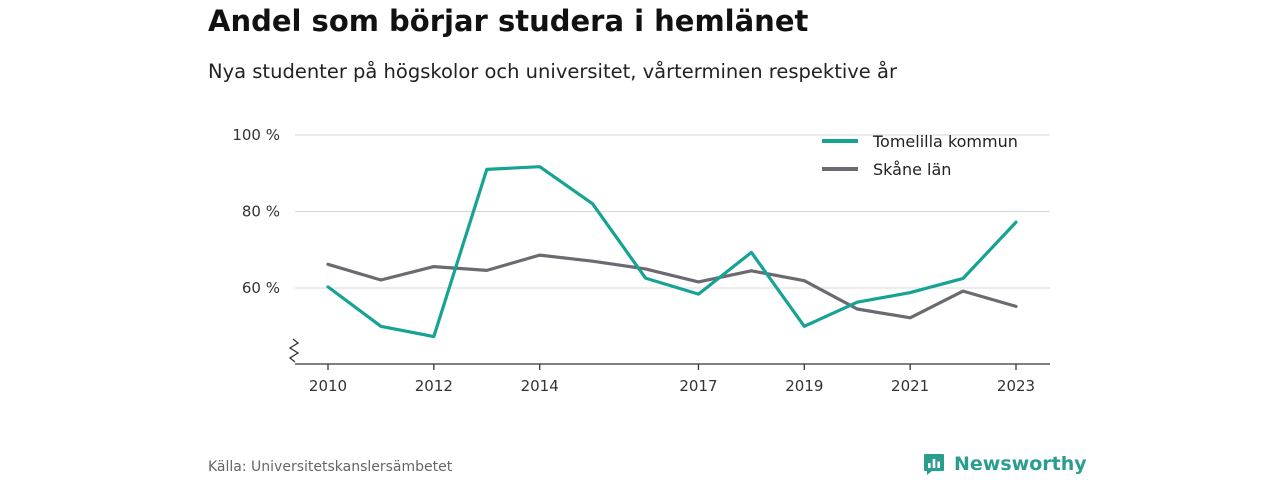  Describe the element at coordinates (1020, 464) in the screenshot. I see `brand-name: Newsworthy` at that location.